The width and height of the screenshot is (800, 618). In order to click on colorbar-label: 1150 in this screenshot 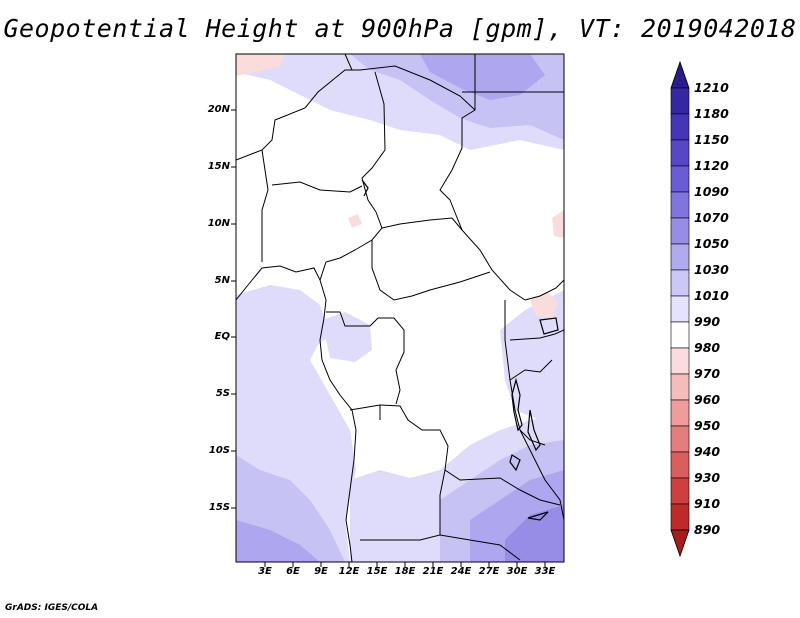, I will do `click(711, 139)`.